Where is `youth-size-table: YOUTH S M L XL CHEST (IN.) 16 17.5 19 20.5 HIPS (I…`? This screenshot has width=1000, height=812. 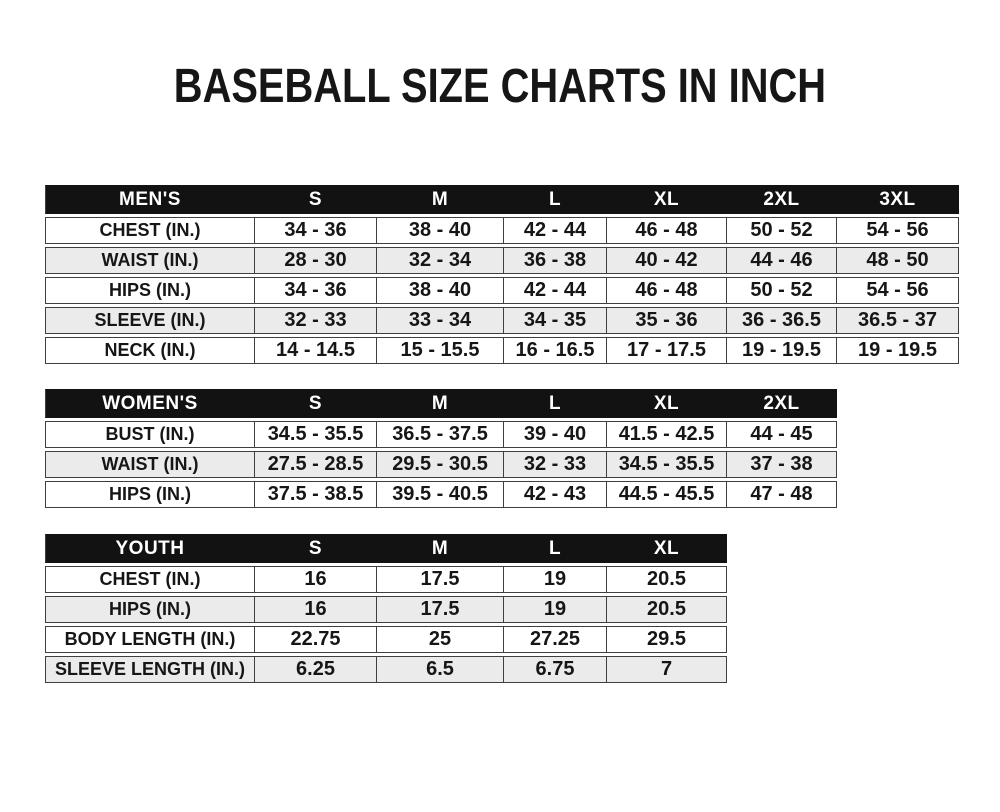
youth-size-table: YOUTH S M L XL CHEST (IN.) 16 17.5 19 20.5 HIPS (I… is located at coordinates (386, 608).